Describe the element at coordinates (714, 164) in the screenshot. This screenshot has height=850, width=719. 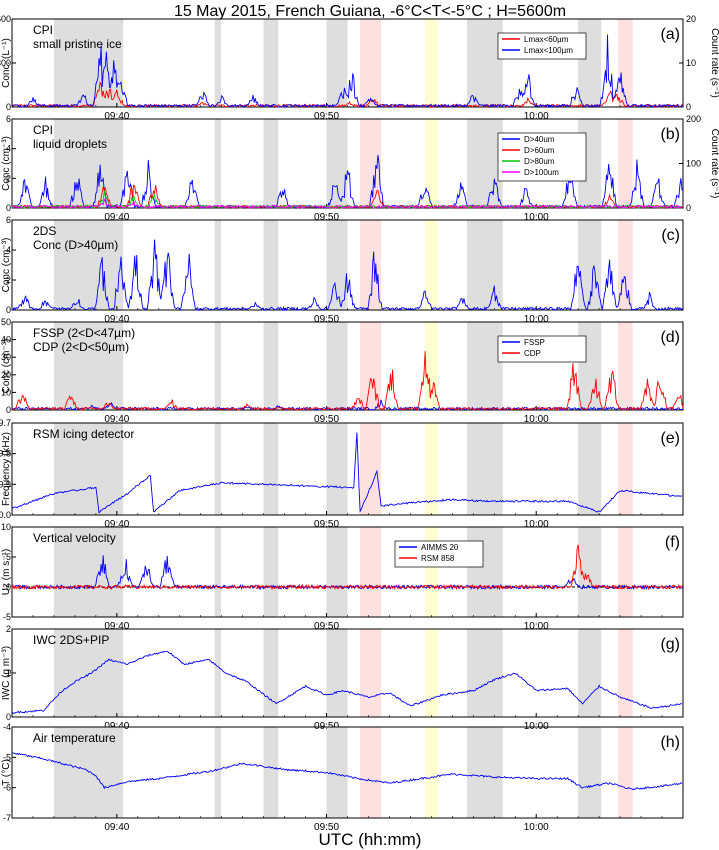
I see `y2-axis-label: Count rate (s⁻¹)` at that location.